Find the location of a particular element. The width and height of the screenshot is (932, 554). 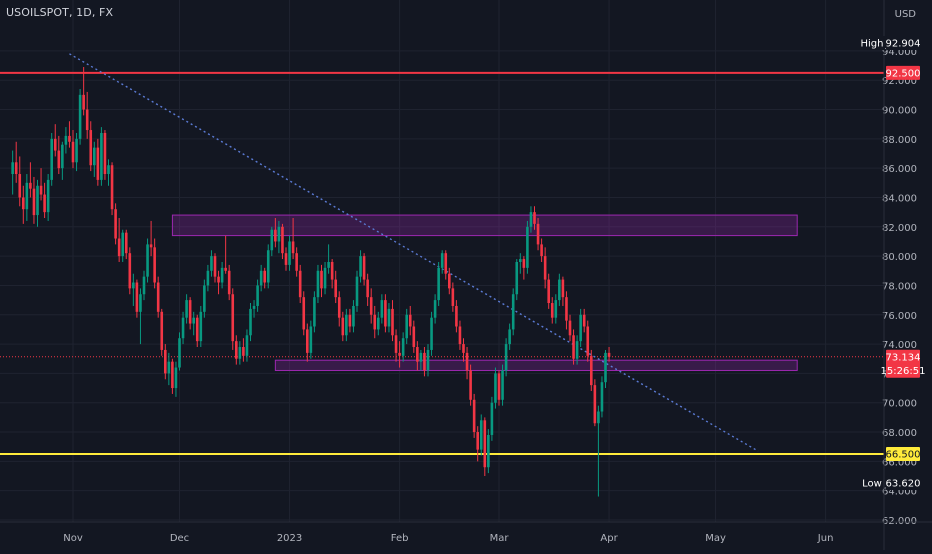

last-price-label: 73.134 is located at coordinates (903, 357).